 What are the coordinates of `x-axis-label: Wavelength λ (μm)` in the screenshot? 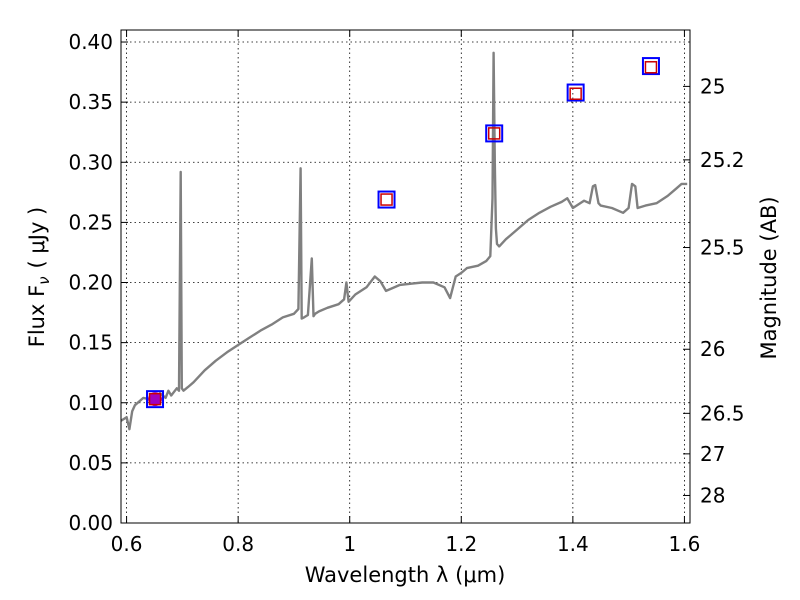 It's located at (405, 575).